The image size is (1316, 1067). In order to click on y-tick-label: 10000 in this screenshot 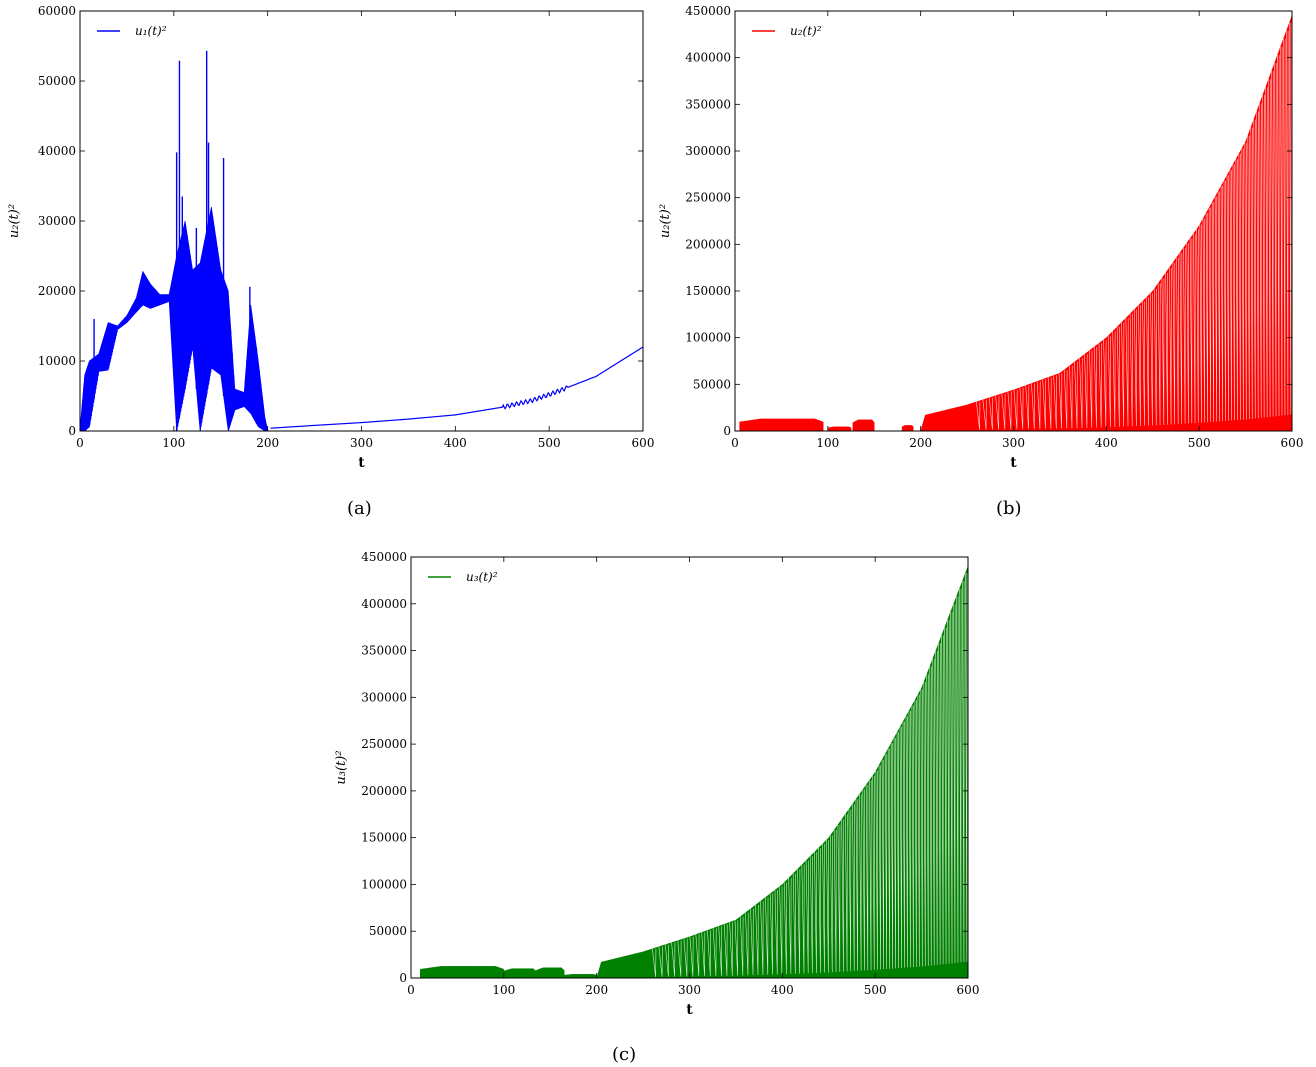, I will do `click(57, 361)`.